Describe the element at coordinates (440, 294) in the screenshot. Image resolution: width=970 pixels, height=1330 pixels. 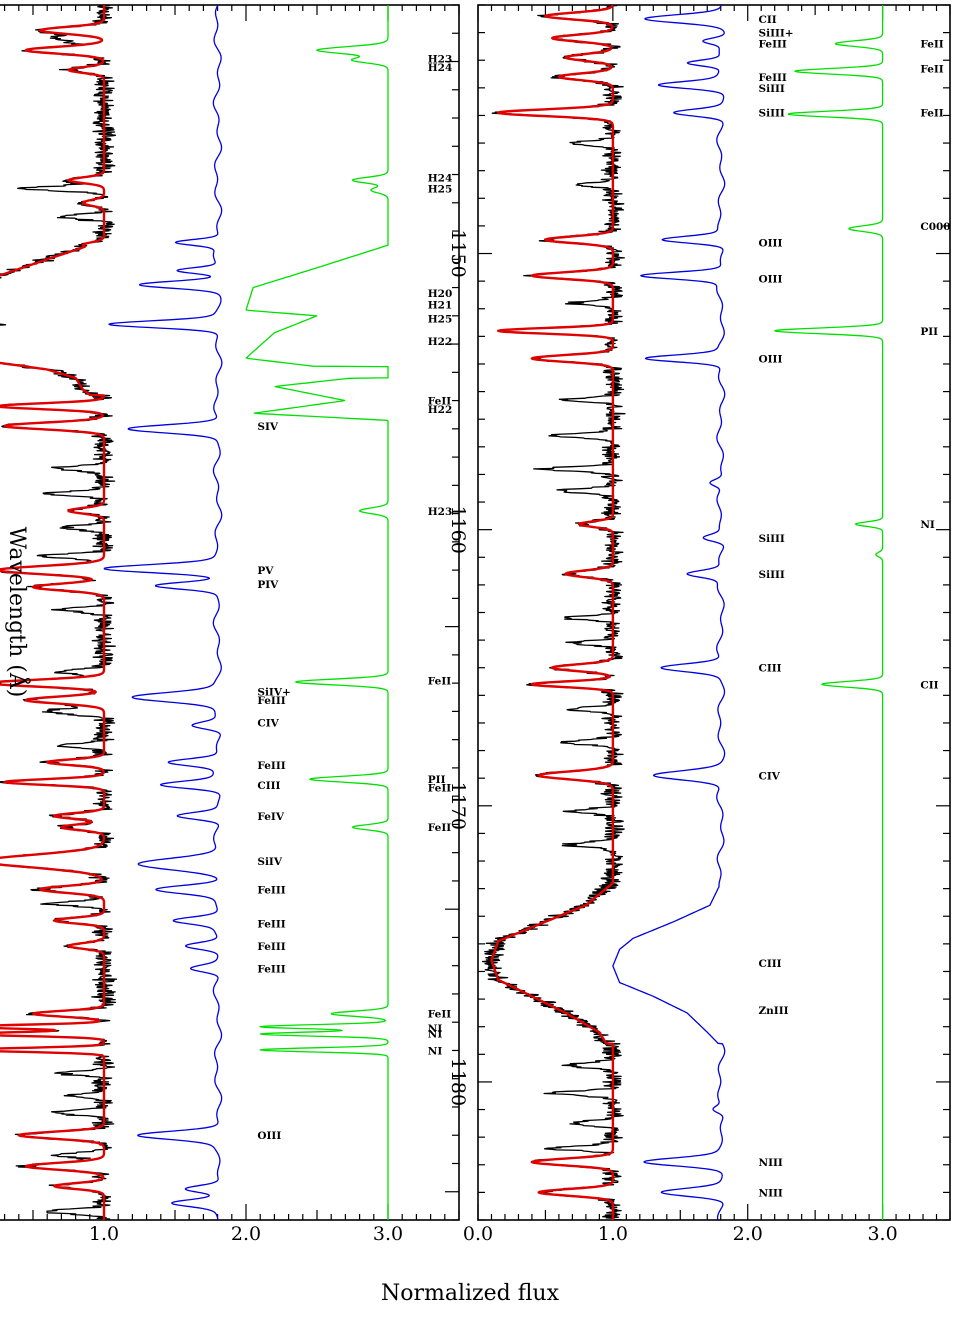
I see `line-id-label: H20` at that location.